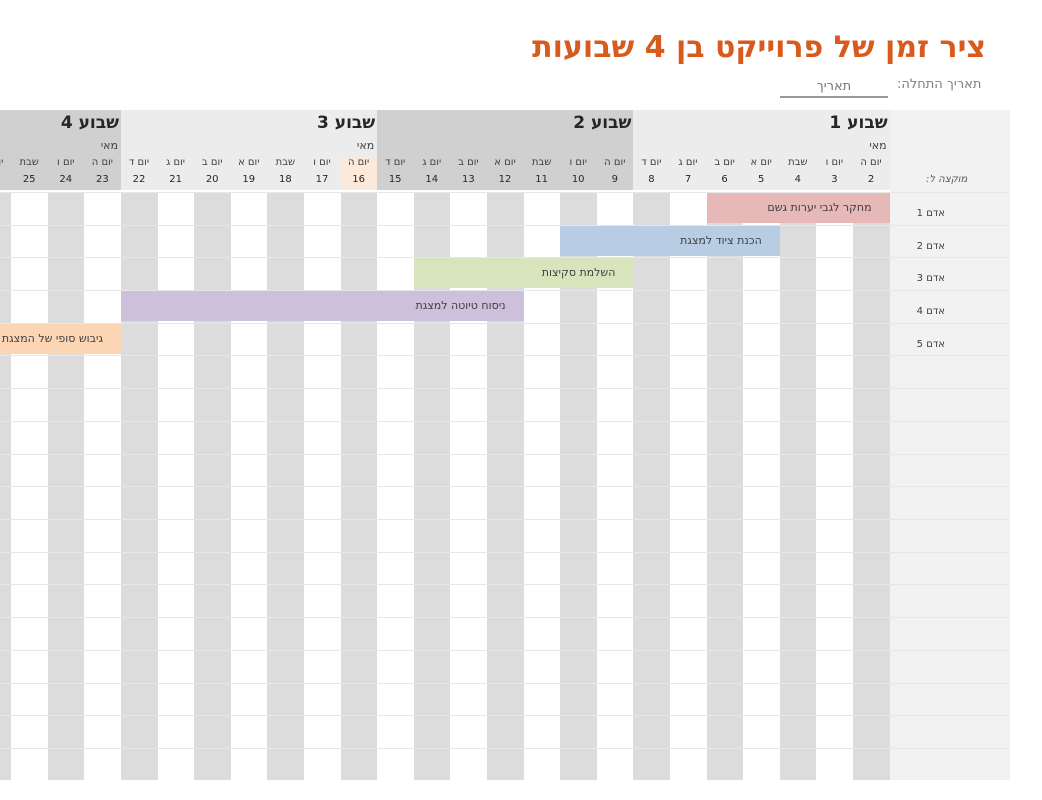  Describe the element at coordinates (858, 123) in the screenshot. I see `week-label: שבוע 1` at that location.